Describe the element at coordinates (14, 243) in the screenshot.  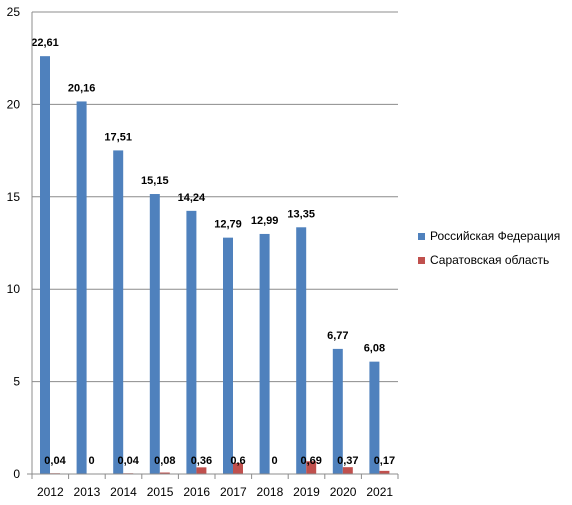
I see `y-axis-tick-labels: 0 5 10 15 20 25` at that location.